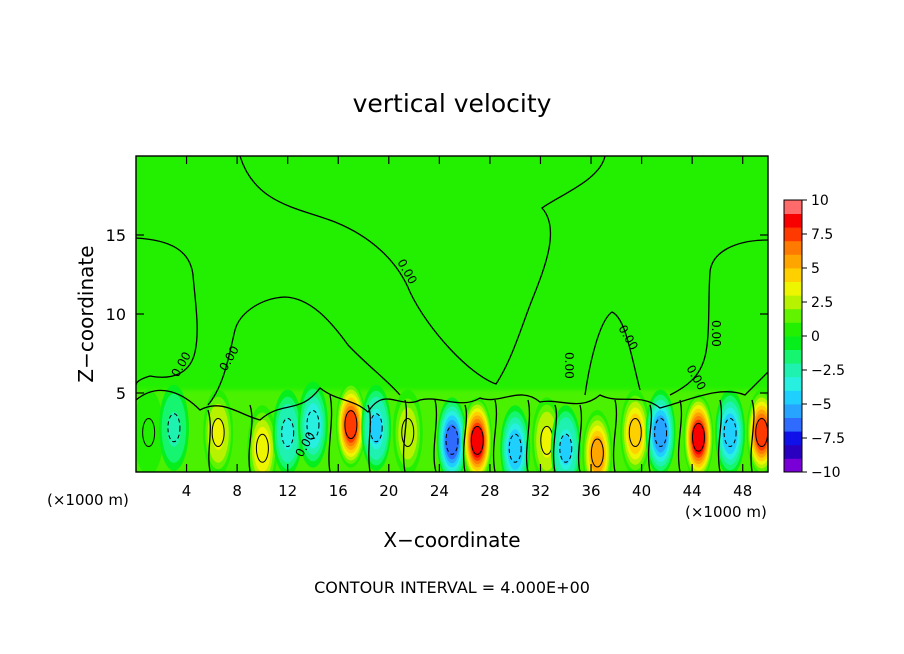  What do you see at coordinates (388, 491) in the screenshot?
I see `x-tick-label: 20` at bounding box center [388, 491].